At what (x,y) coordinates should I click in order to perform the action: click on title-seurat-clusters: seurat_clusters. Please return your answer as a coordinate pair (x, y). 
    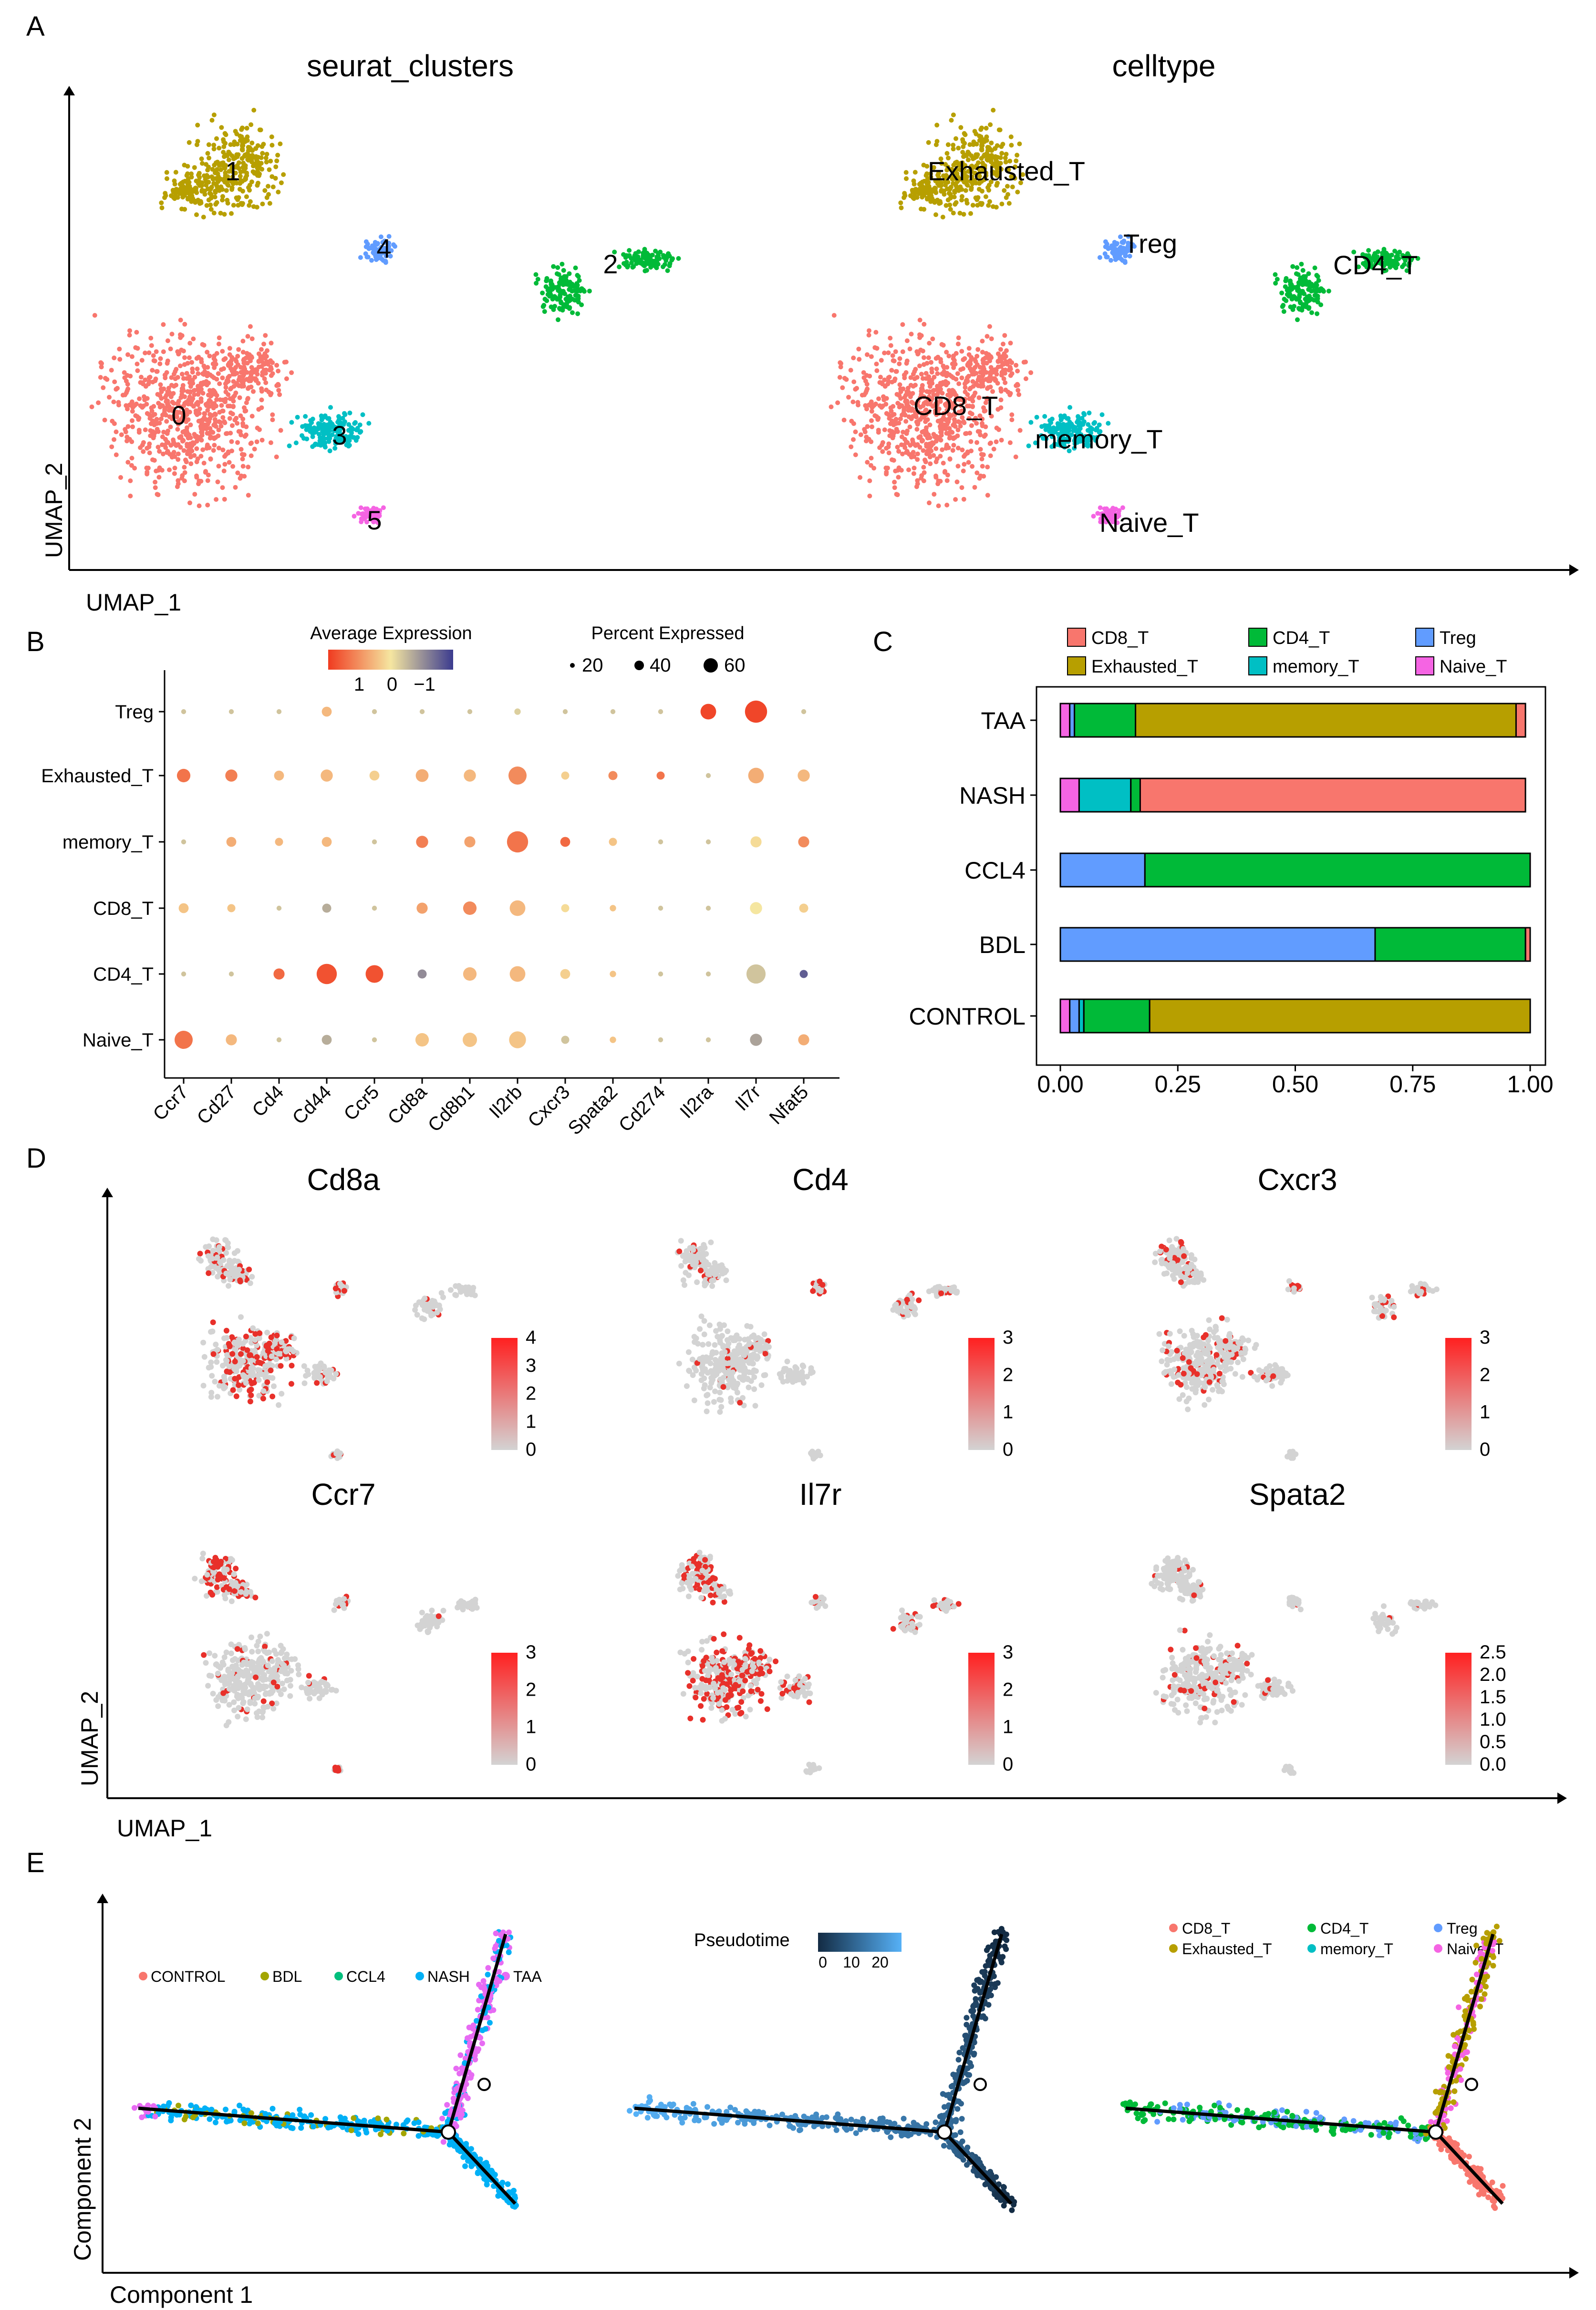
    Looking at the image, I should click on (410, 66).